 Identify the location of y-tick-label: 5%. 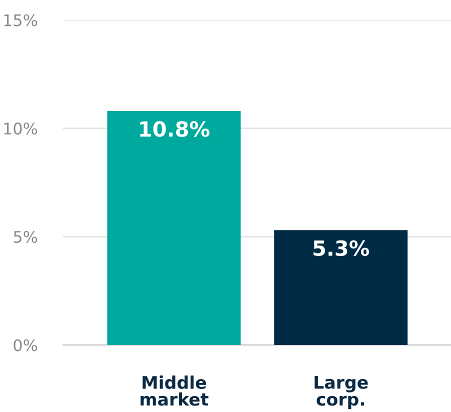
(26, 236).